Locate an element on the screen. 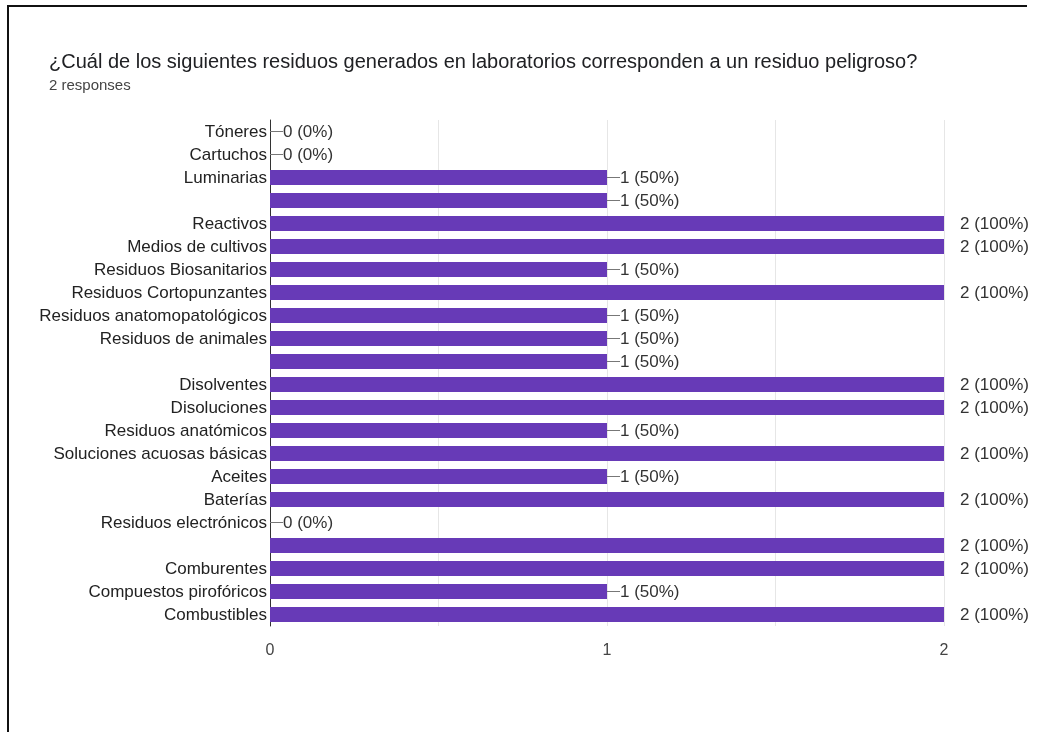 This screenshot has width=1038, height=742. y-tick-label: Disolventes is located at coordinates (223, 384).